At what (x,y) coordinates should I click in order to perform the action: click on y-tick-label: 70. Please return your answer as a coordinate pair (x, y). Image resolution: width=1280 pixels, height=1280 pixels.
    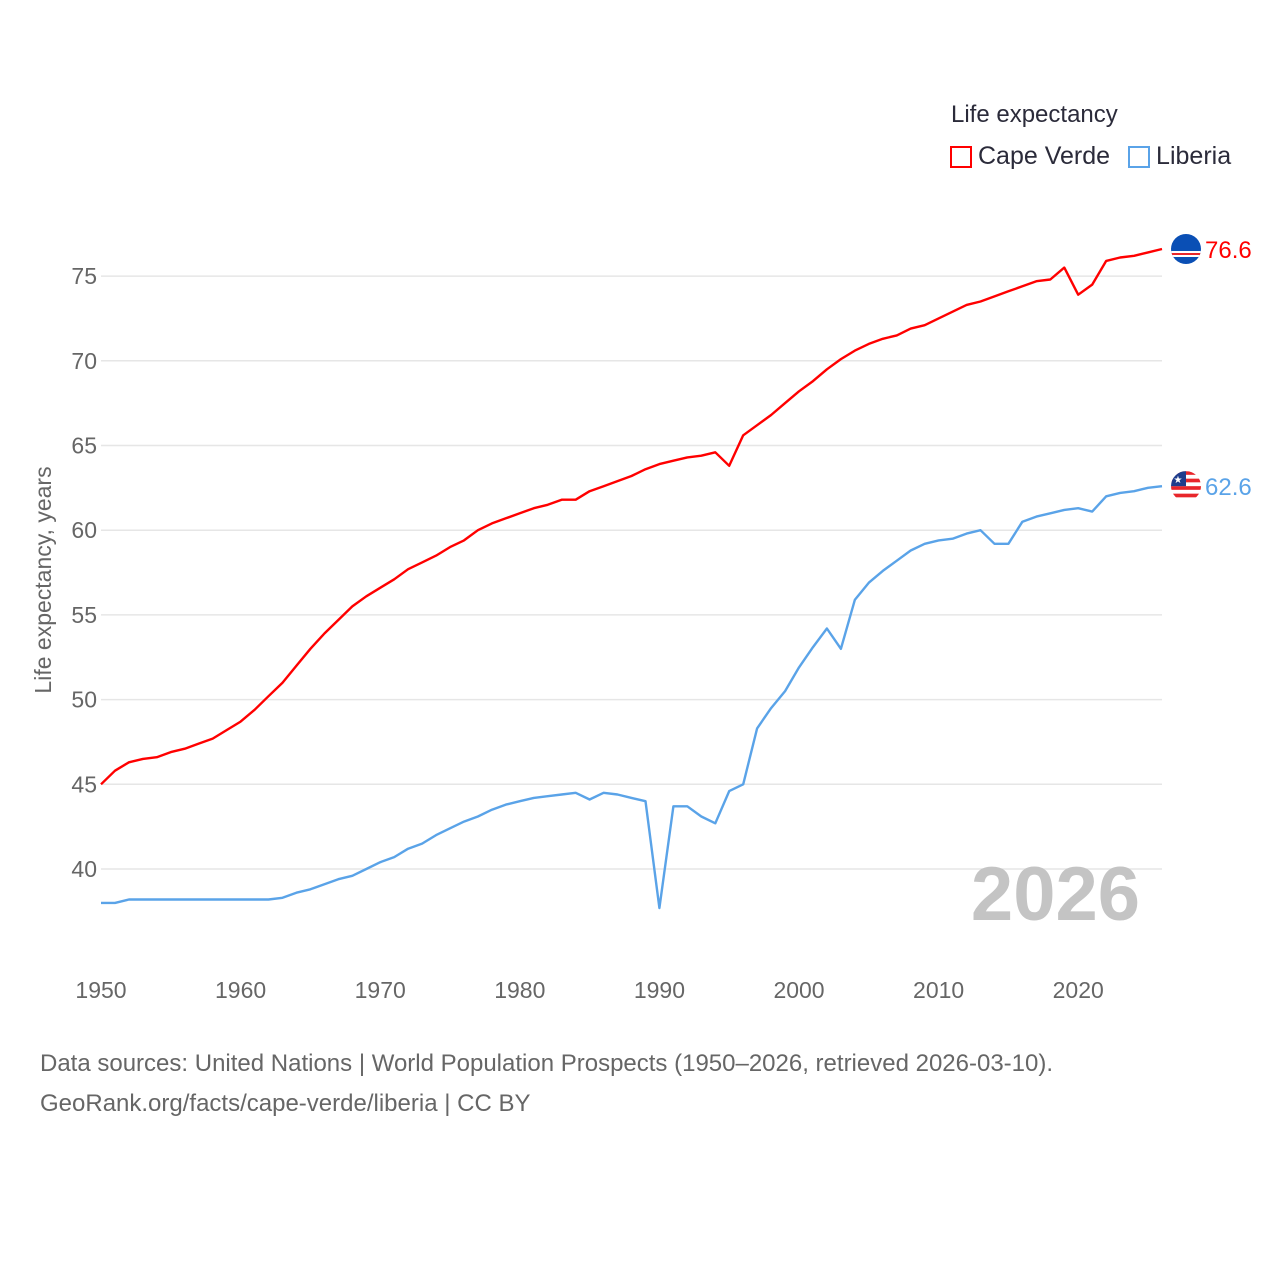
    Looking at the image, I should click on (84, 361).